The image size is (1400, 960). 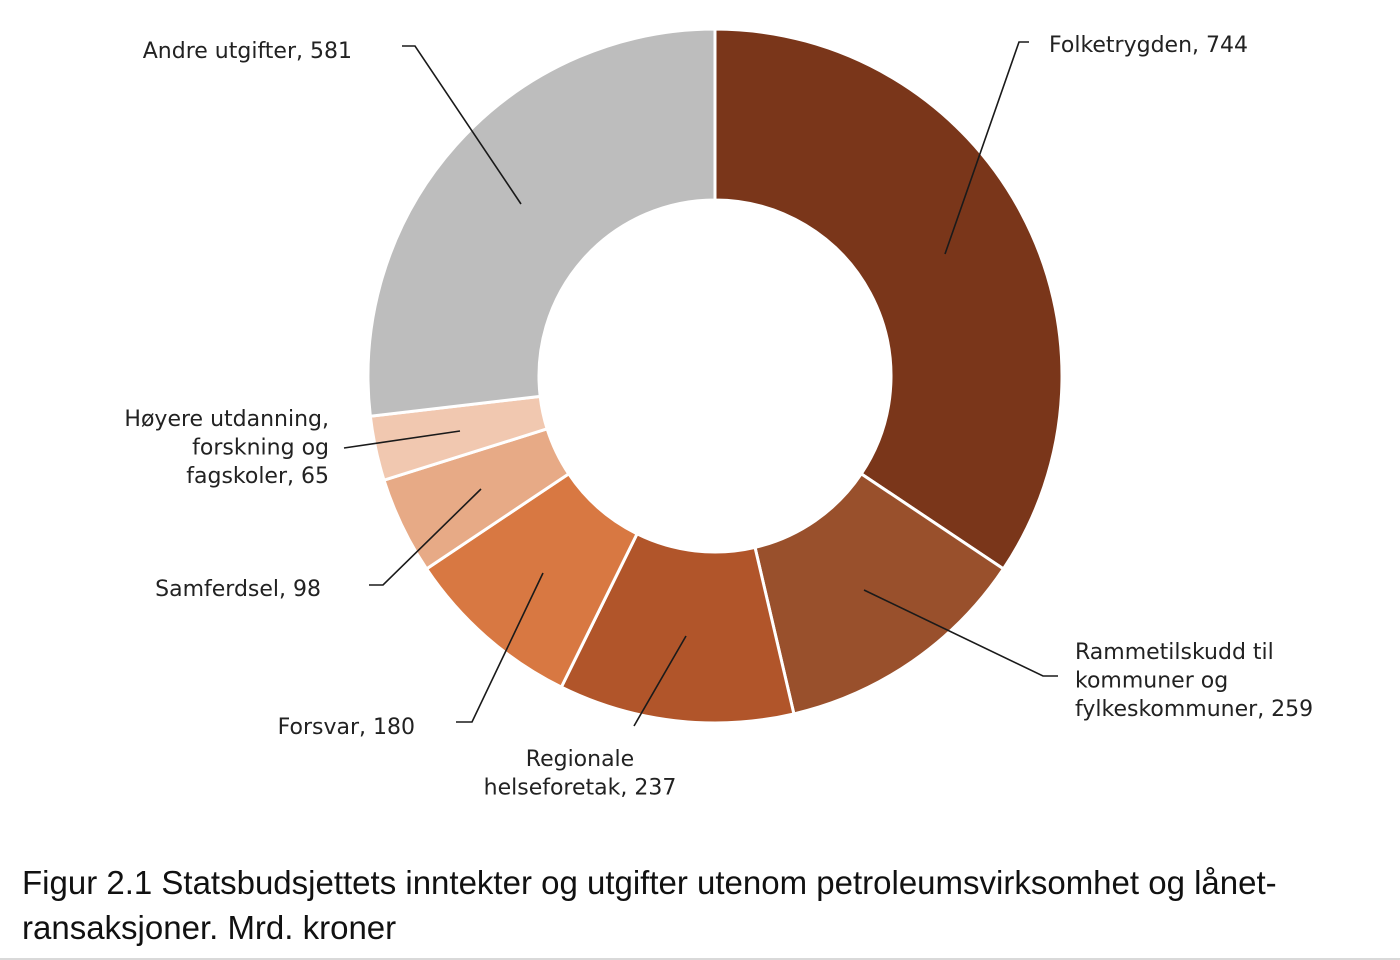 I want to click on leader-line-hoyere-utdanning-forskning-og-fagskoler, so click(x=402, y=439).